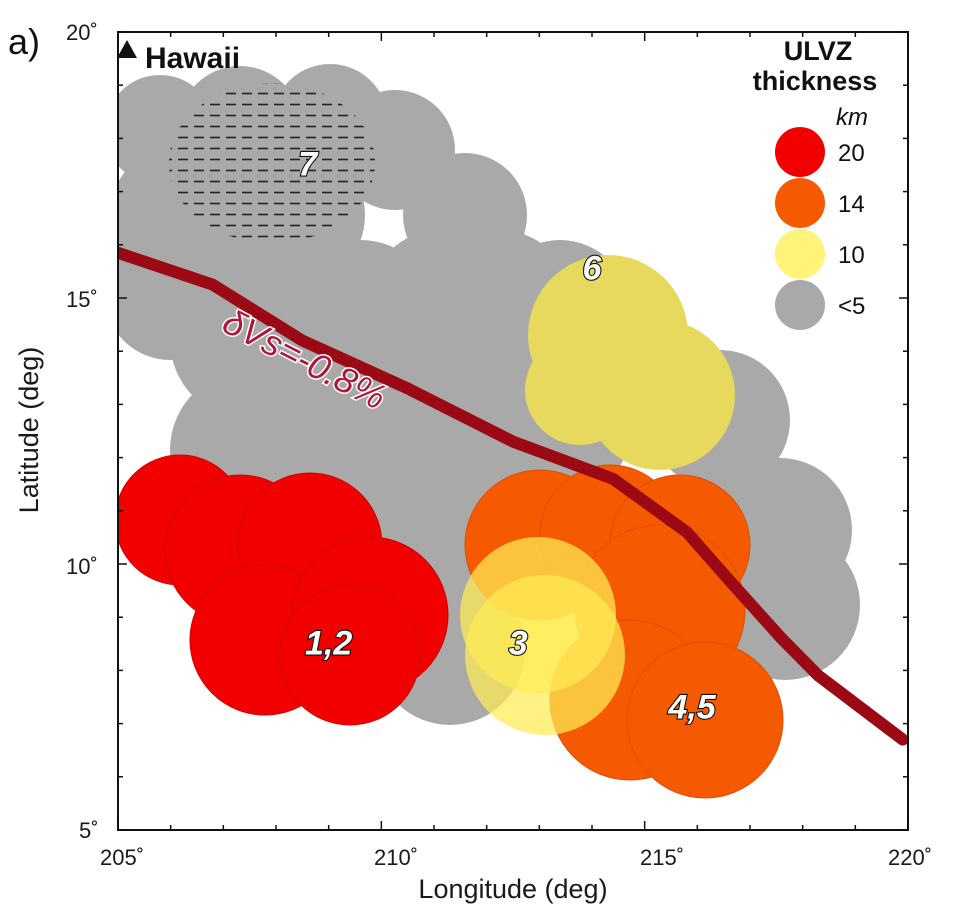  What do you see at coordinates (512, 889) in the screenshot?
I see `x-axis-title: Longitude (deg)` at bounding box center [512, 889].